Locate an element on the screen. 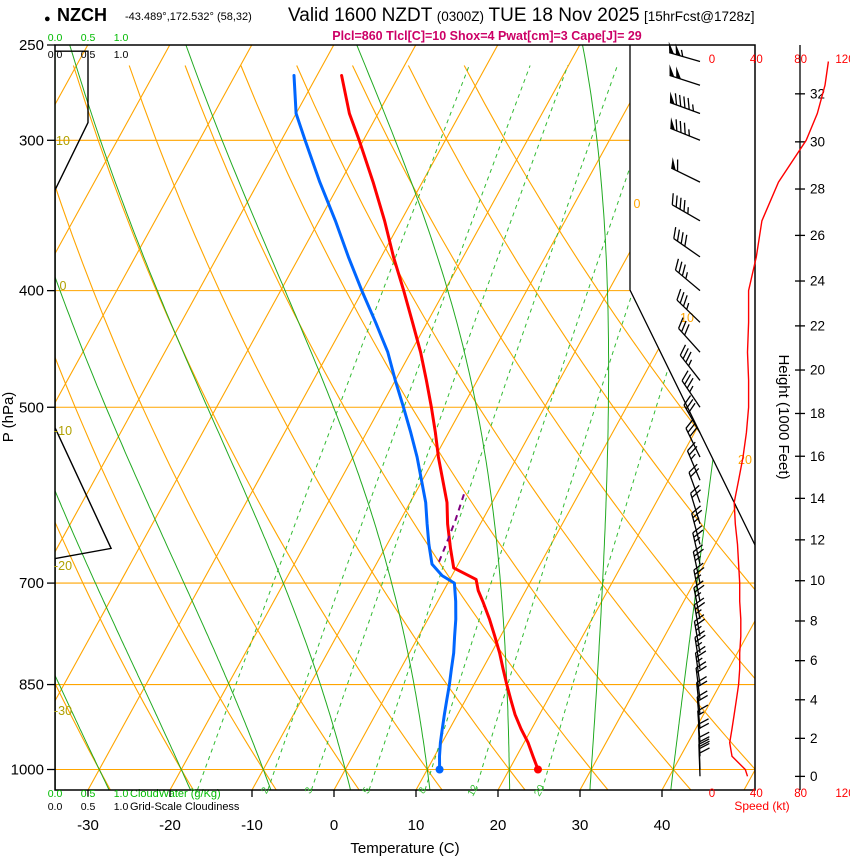  cloudiness-trace is located at coordinates (84, 420).